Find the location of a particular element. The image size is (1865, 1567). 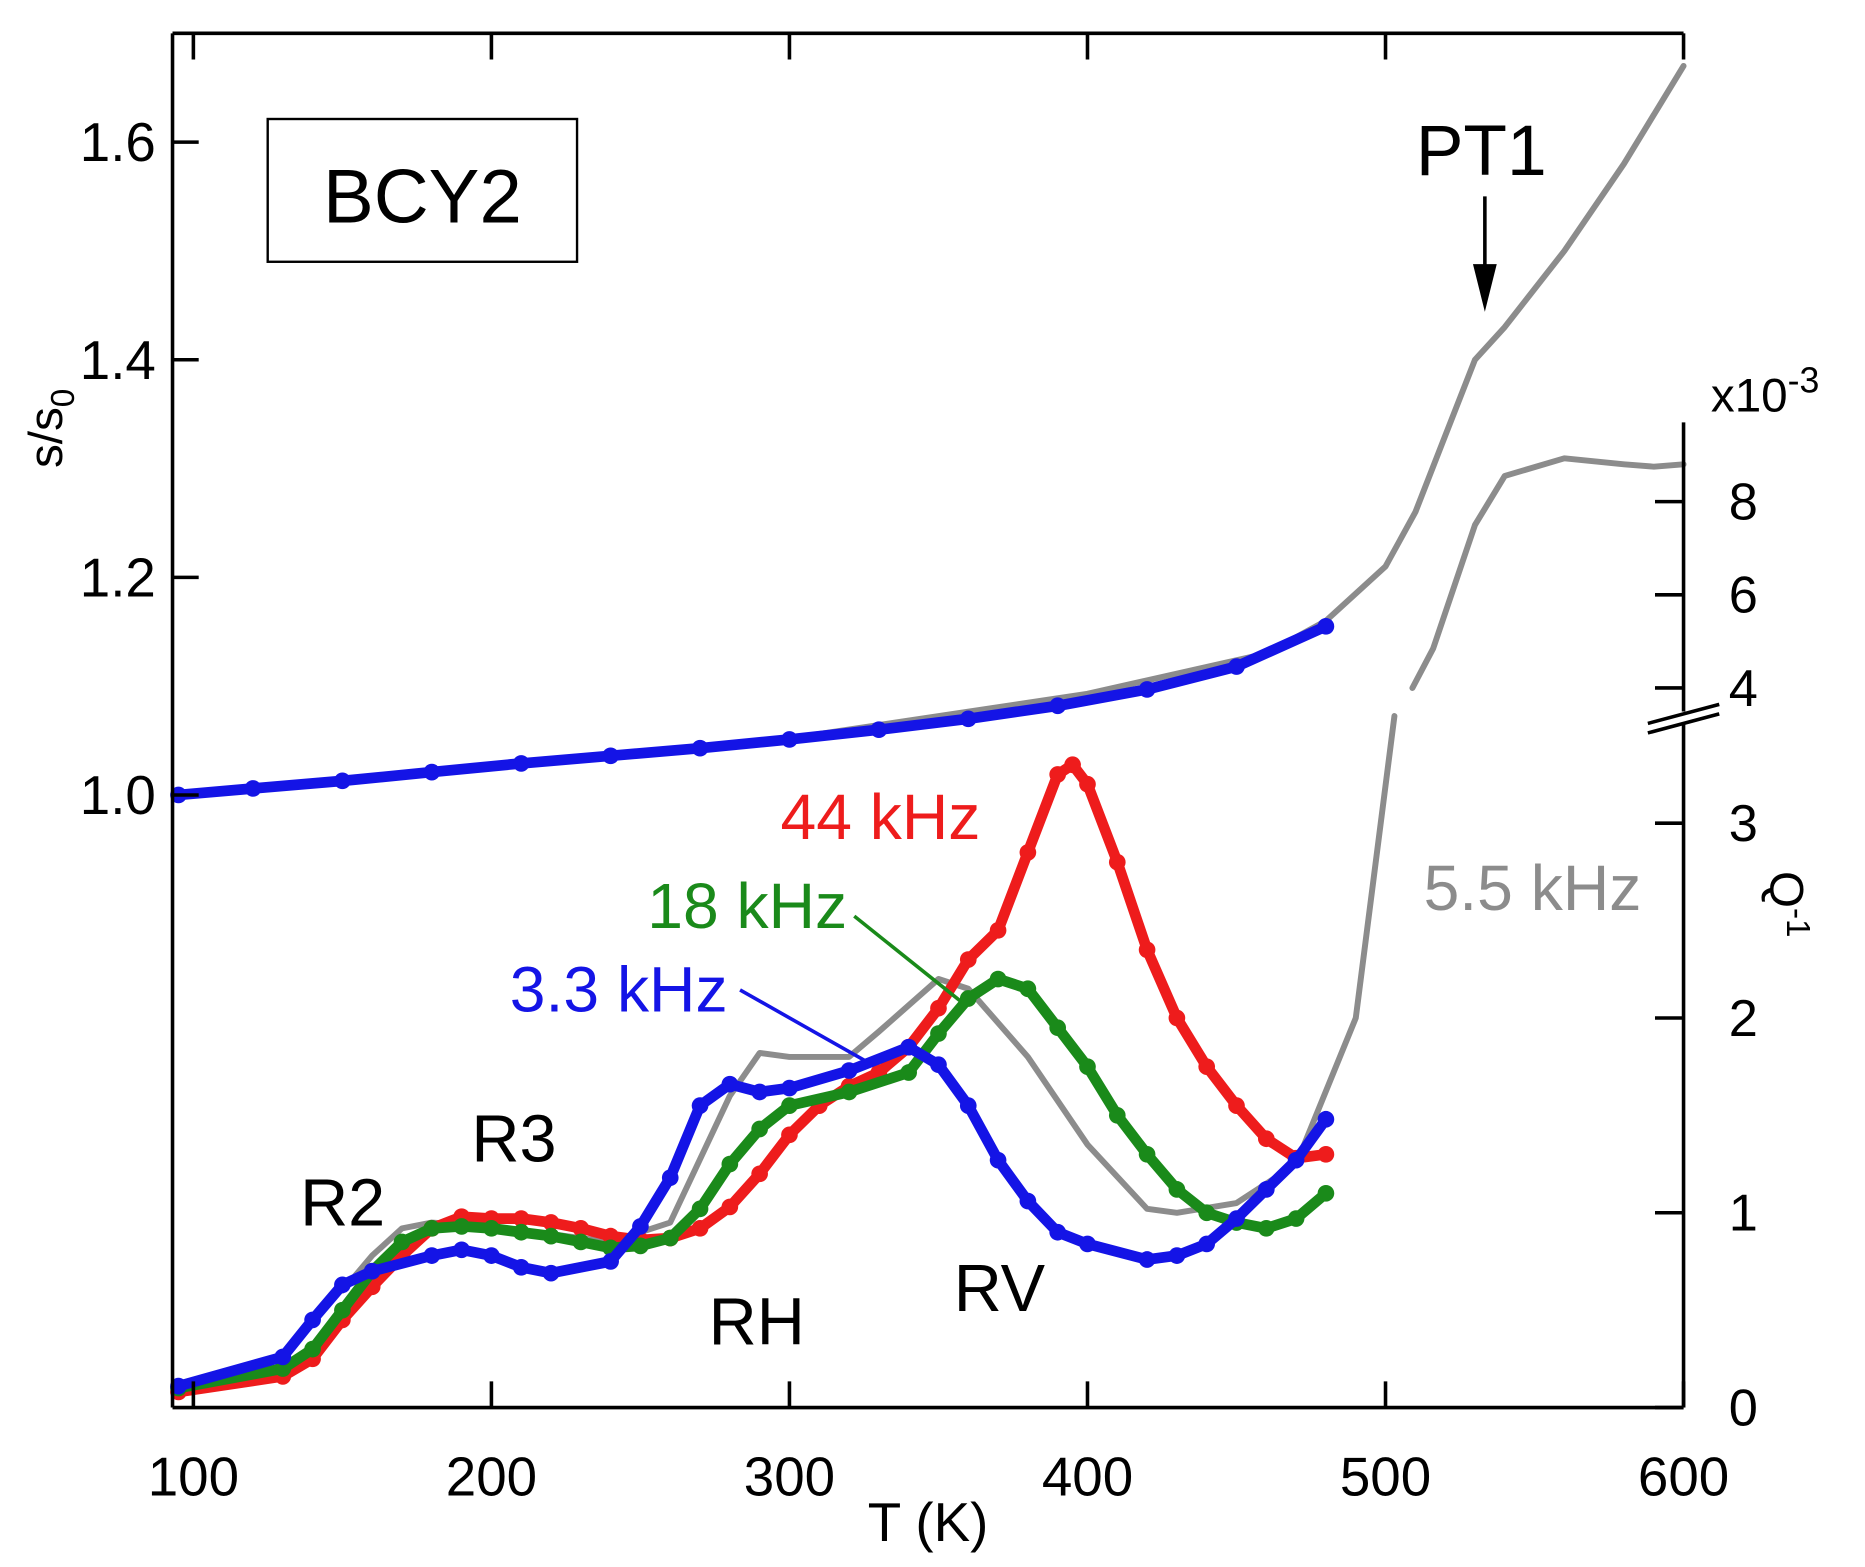

x-tick-label: 500 is located at coordinates (1385, 1477).